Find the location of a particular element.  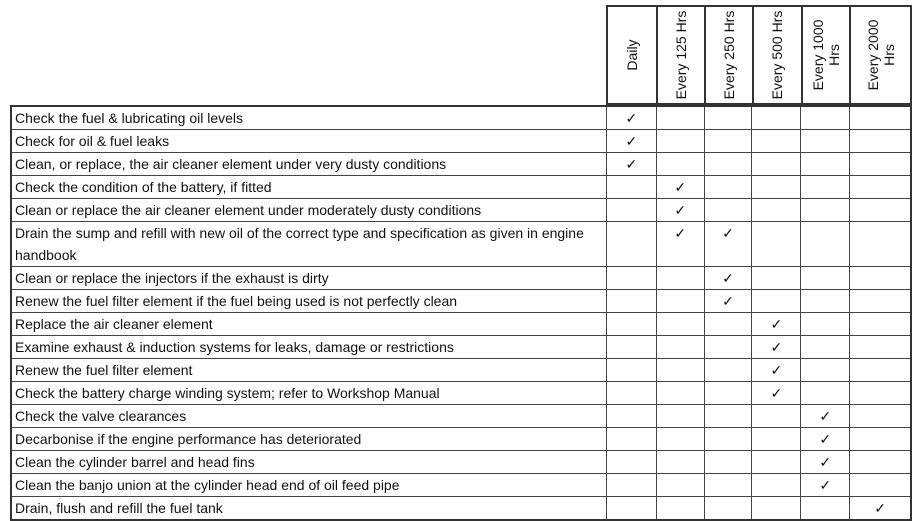

table-row: Renew the fuel filter element ✓ is located at coordinates (461, 370).